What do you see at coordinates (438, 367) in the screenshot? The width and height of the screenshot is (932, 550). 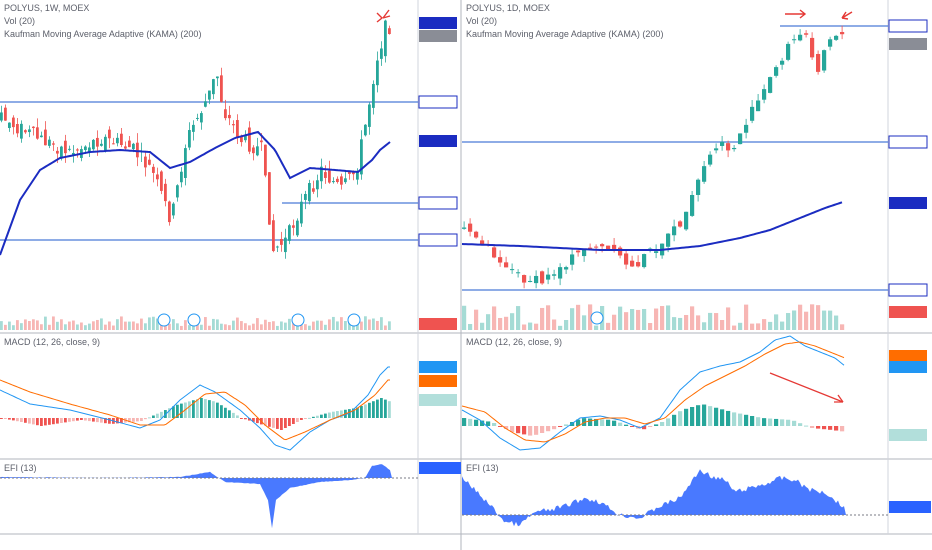 I see `l-macd-tag-bg` at bounding box center [438, 367].